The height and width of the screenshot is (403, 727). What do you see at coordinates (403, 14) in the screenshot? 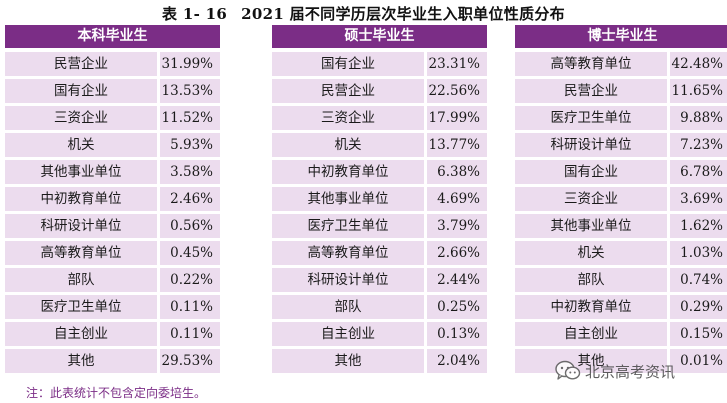
I see `table-title-text: 2021 届不同学历层次毕业生入职单位性质分布` at bounding box center [403, 14].